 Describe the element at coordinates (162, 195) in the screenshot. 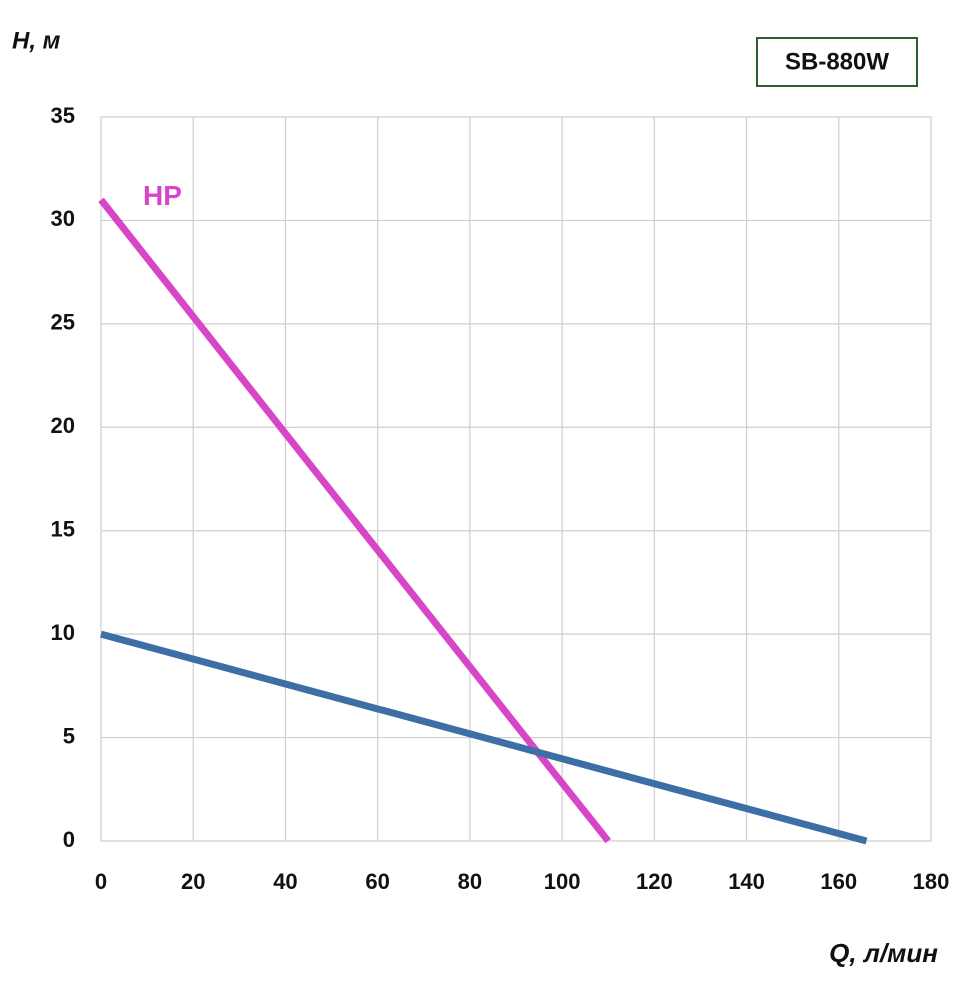

I see `series-label: HP` at that location.